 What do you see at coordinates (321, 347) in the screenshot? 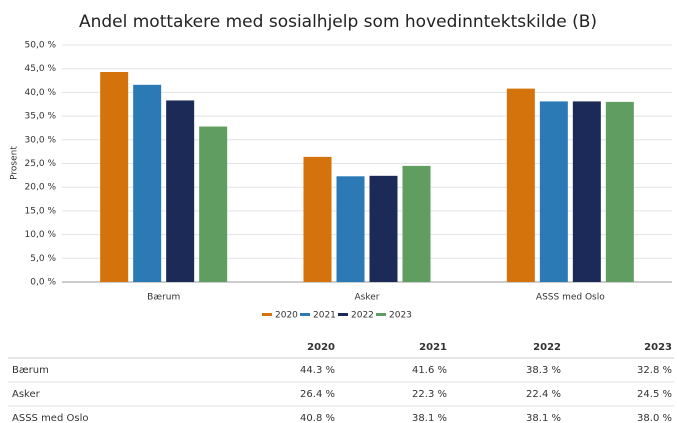
I see `table-header: 2020` at bounding box center [321, 347].